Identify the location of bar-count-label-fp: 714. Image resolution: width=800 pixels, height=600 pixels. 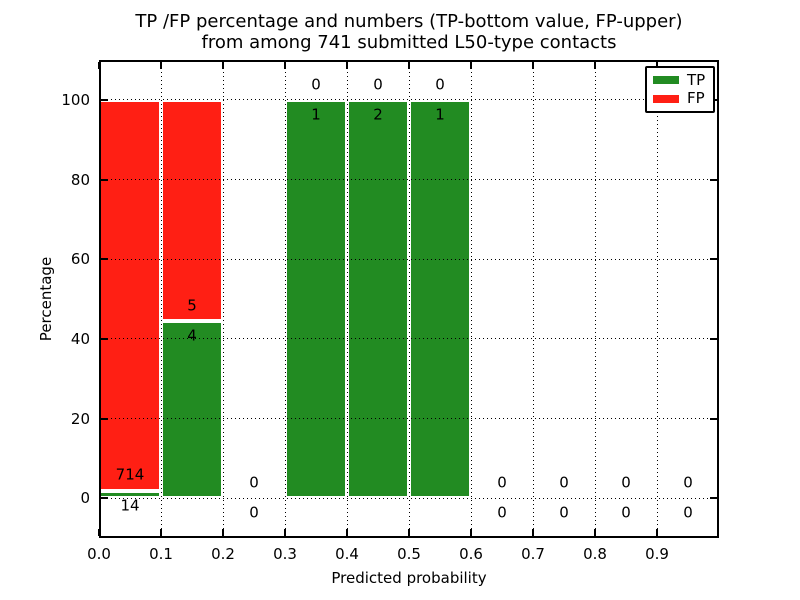
(130, 474).